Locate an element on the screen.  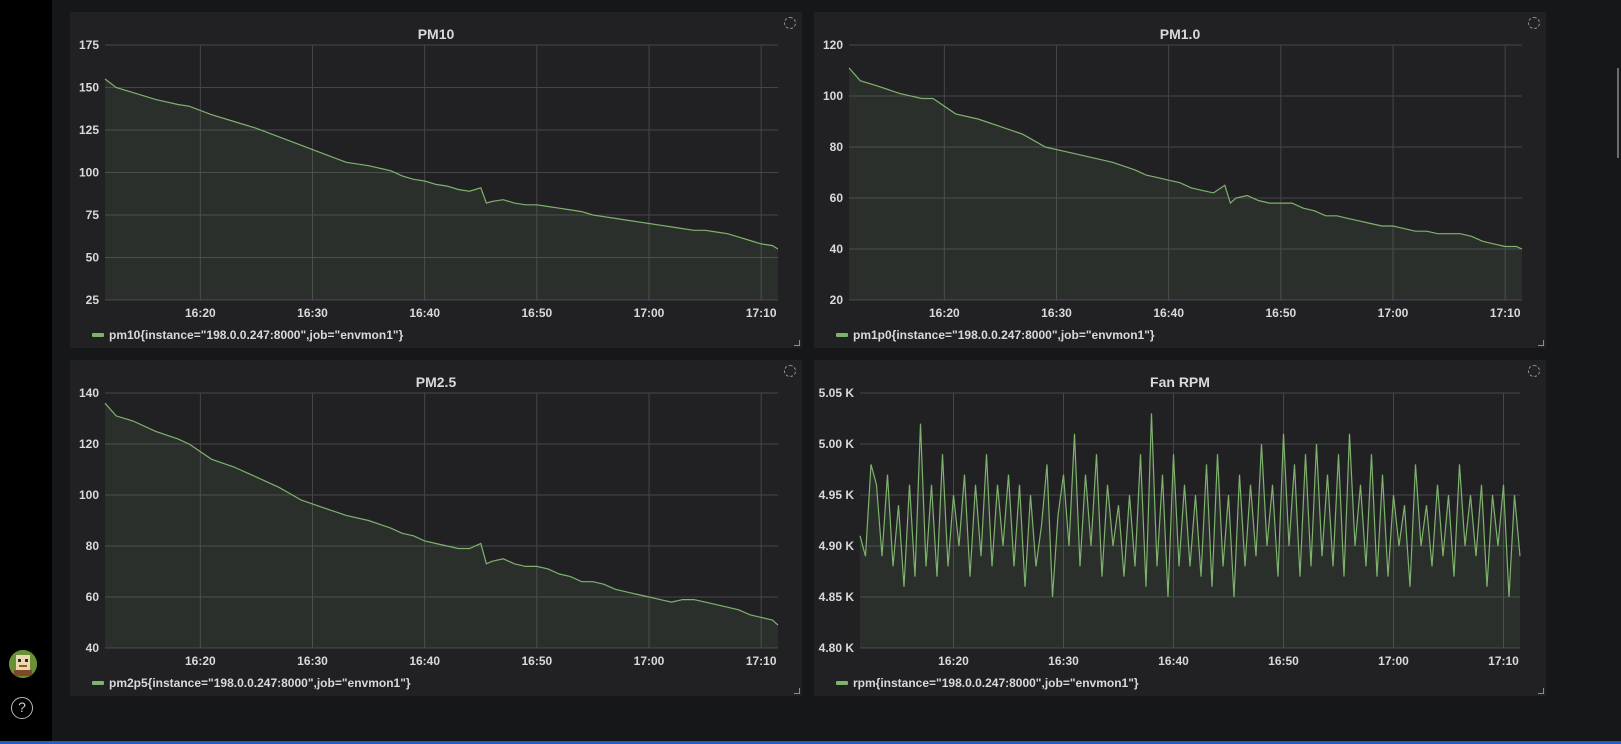
sidebar: ? is located at coordinates (26, 372).